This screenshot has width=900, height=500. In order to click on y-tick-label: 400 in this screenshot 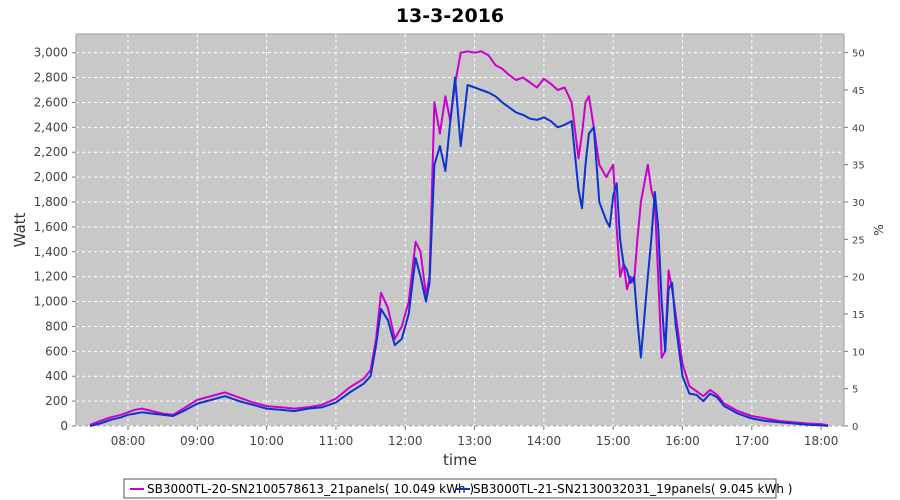, I will do `click(56, 376)`.